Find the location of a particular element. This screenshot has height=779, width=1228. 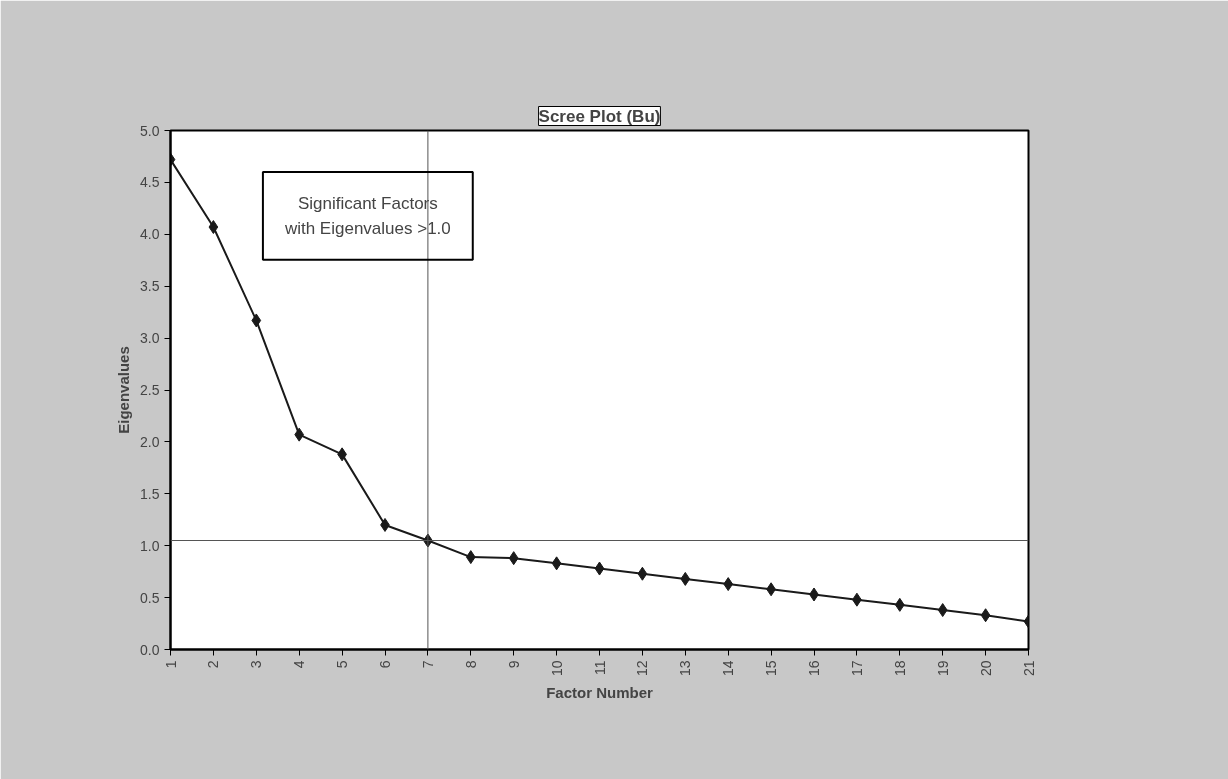

y-axis-title: Eigenvalues is located at coordinates (124, 390).